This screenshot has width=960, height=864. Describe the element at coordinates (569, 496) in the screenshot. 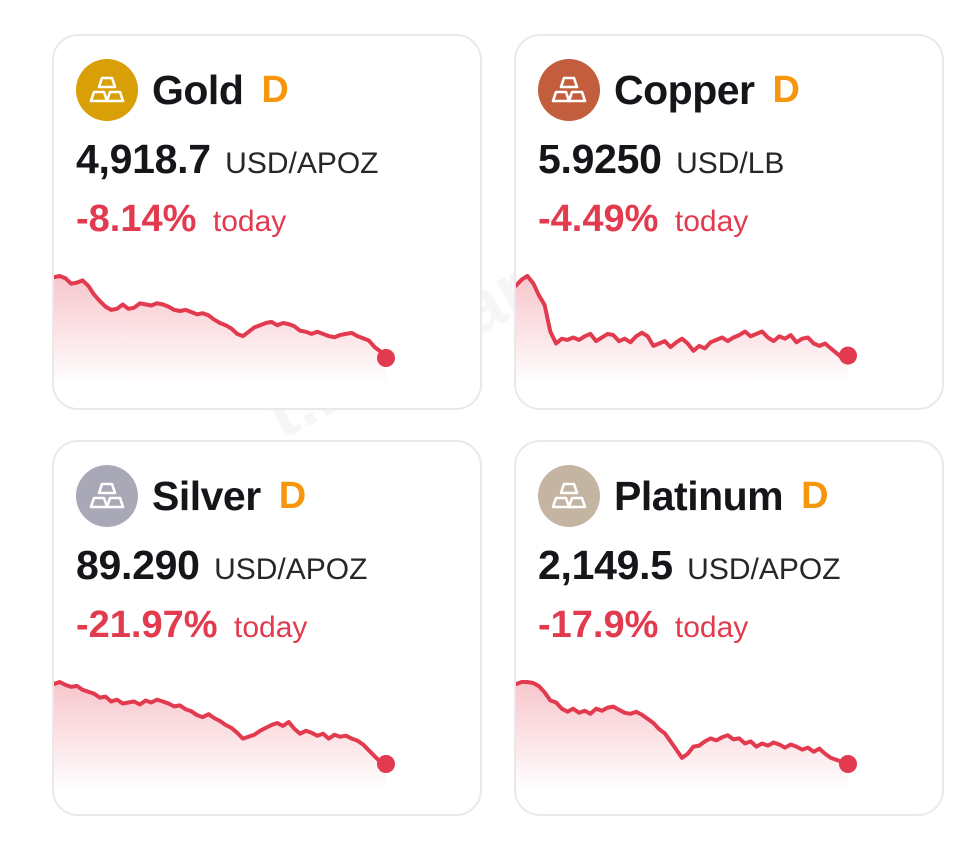

I see `platinum-bars-icon` at that location.